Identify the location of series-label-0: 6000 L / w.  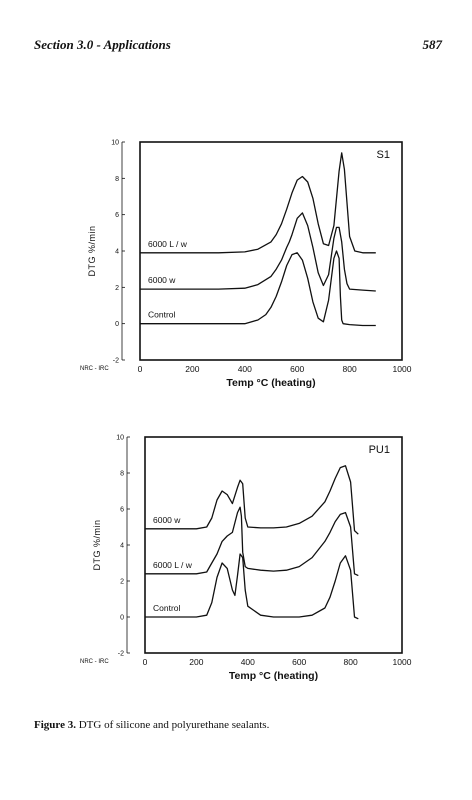
(168, 244).